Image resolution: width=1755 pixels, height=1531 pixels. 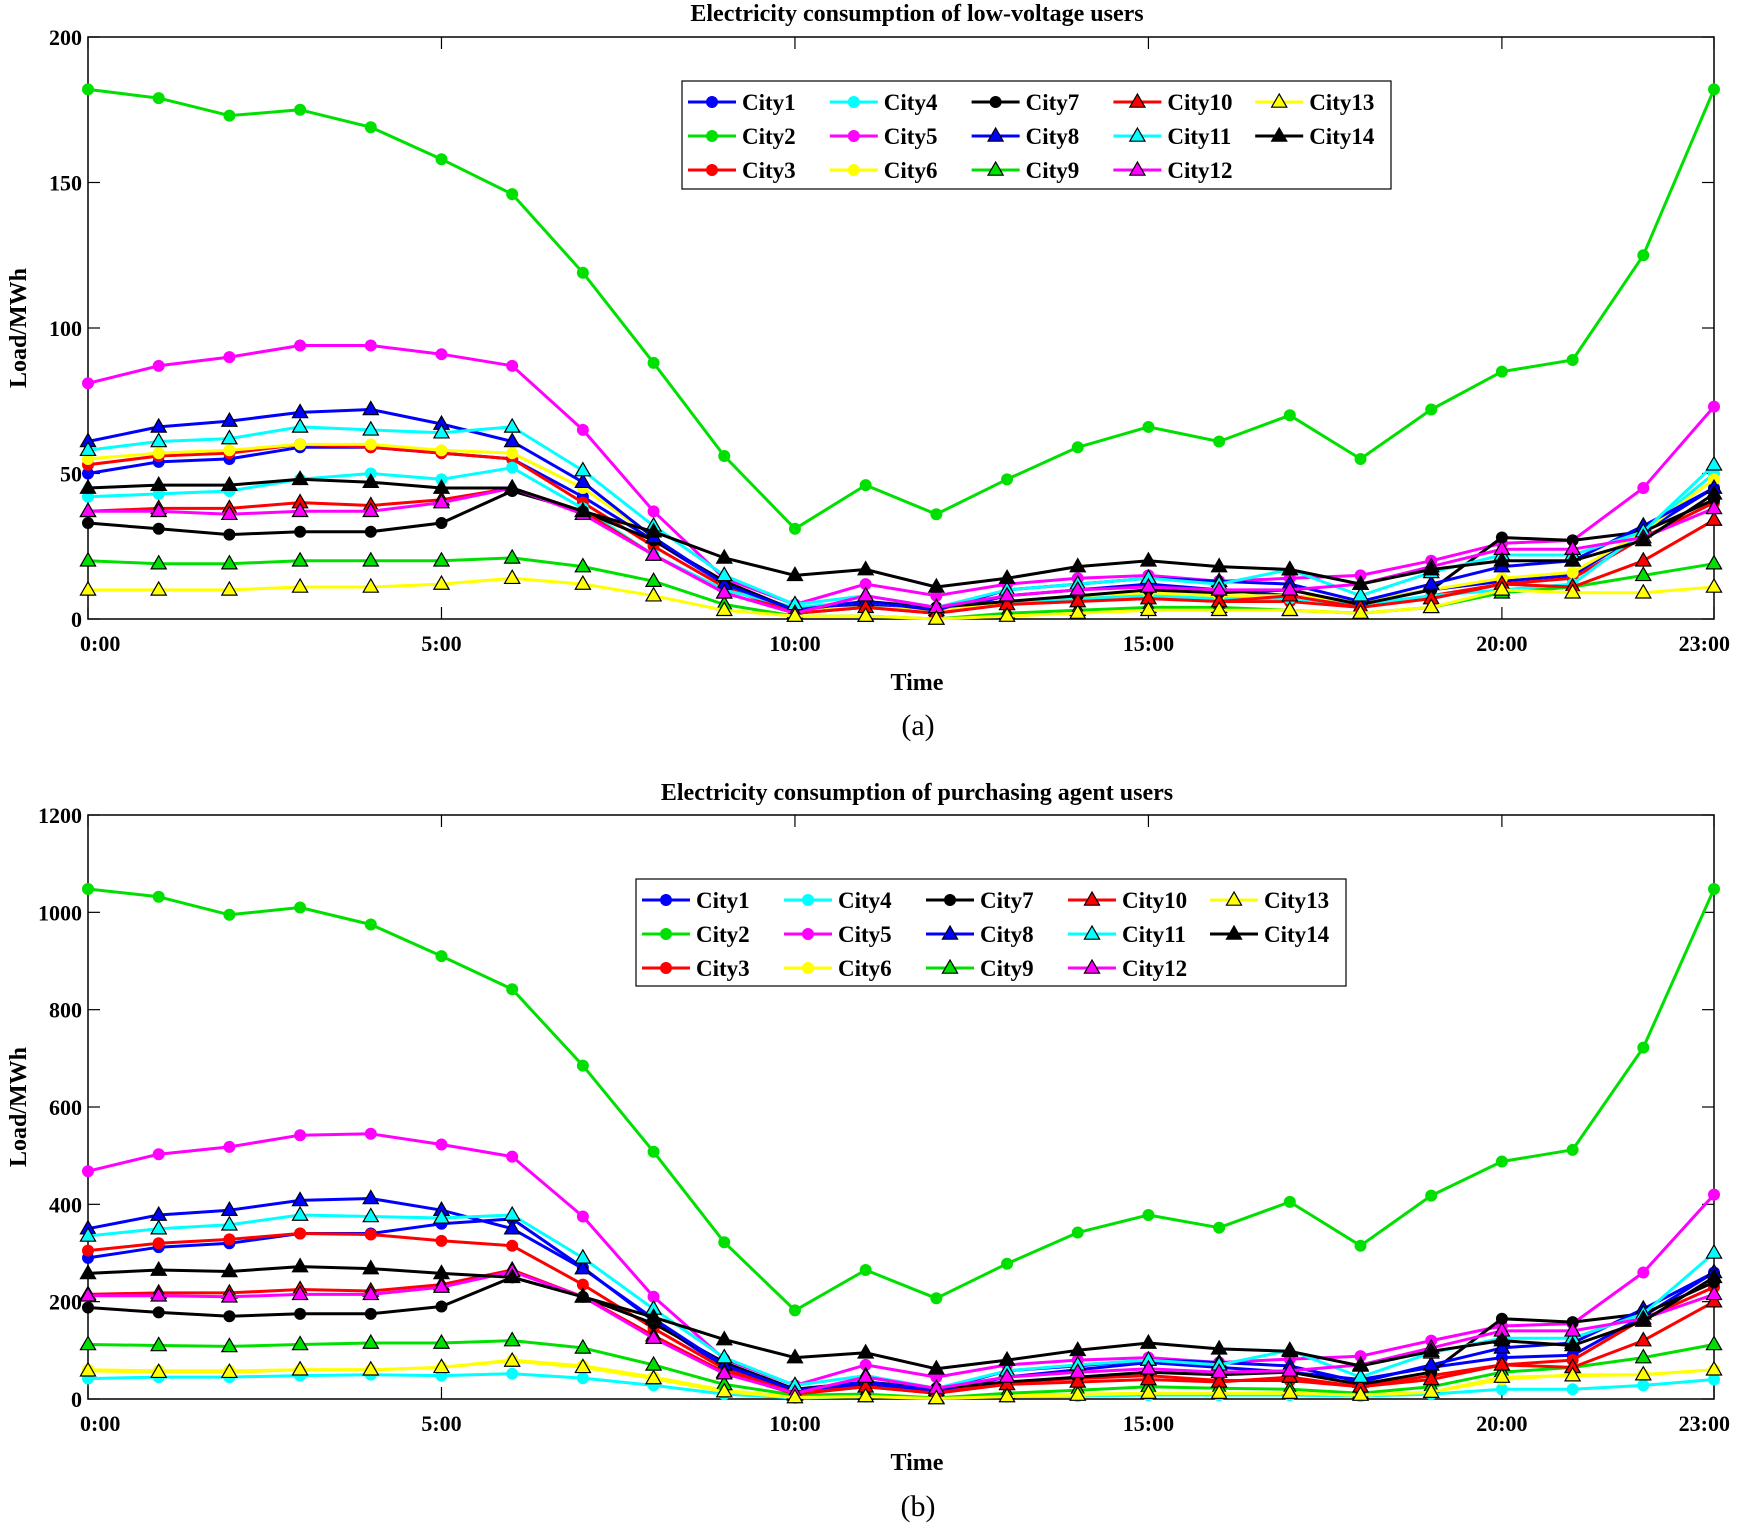 I want to click on chart-a-ytick-label: 0, so click(x=76, y=619).